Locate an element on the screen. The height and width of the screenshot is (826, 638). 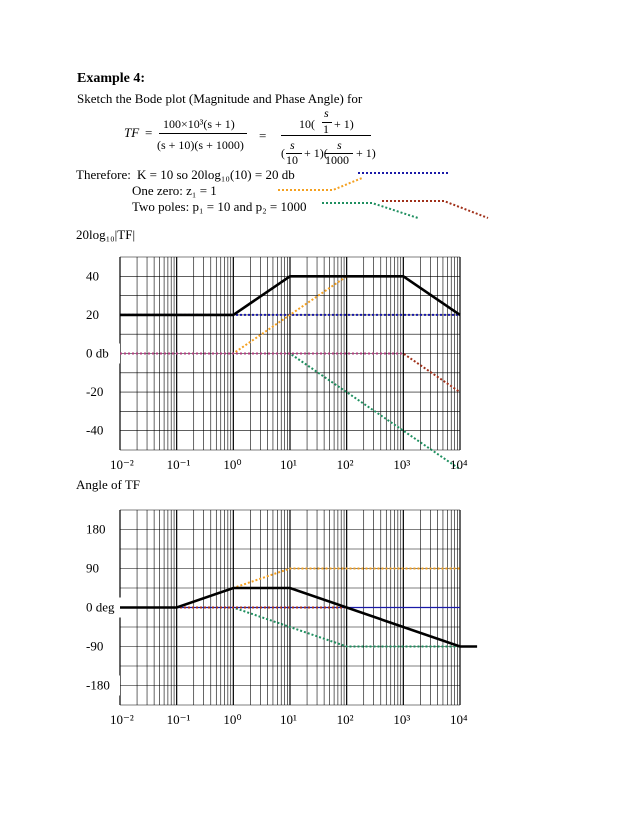
den2-f2-bar is located at coordinates (339, 153).